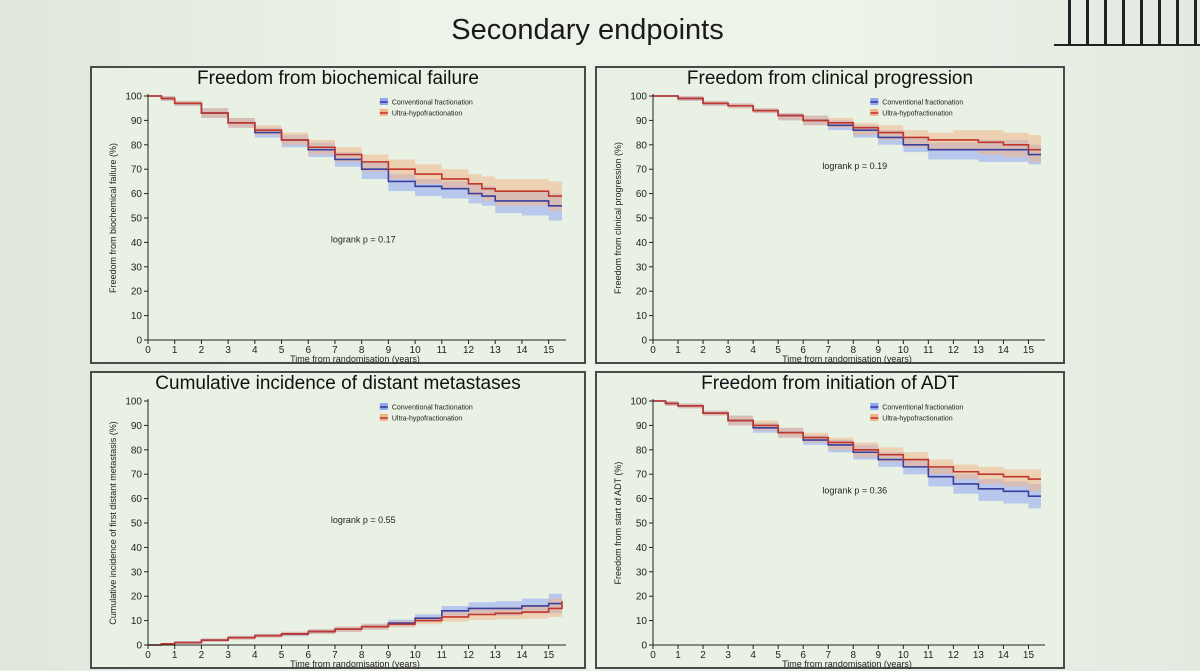 This screenshot has width=1200, height=671. What do you see at coordinates (830, 78) in the screenshot?
I see `panel-title: Freedom from clinical progression` at bounding box center [830, 78].